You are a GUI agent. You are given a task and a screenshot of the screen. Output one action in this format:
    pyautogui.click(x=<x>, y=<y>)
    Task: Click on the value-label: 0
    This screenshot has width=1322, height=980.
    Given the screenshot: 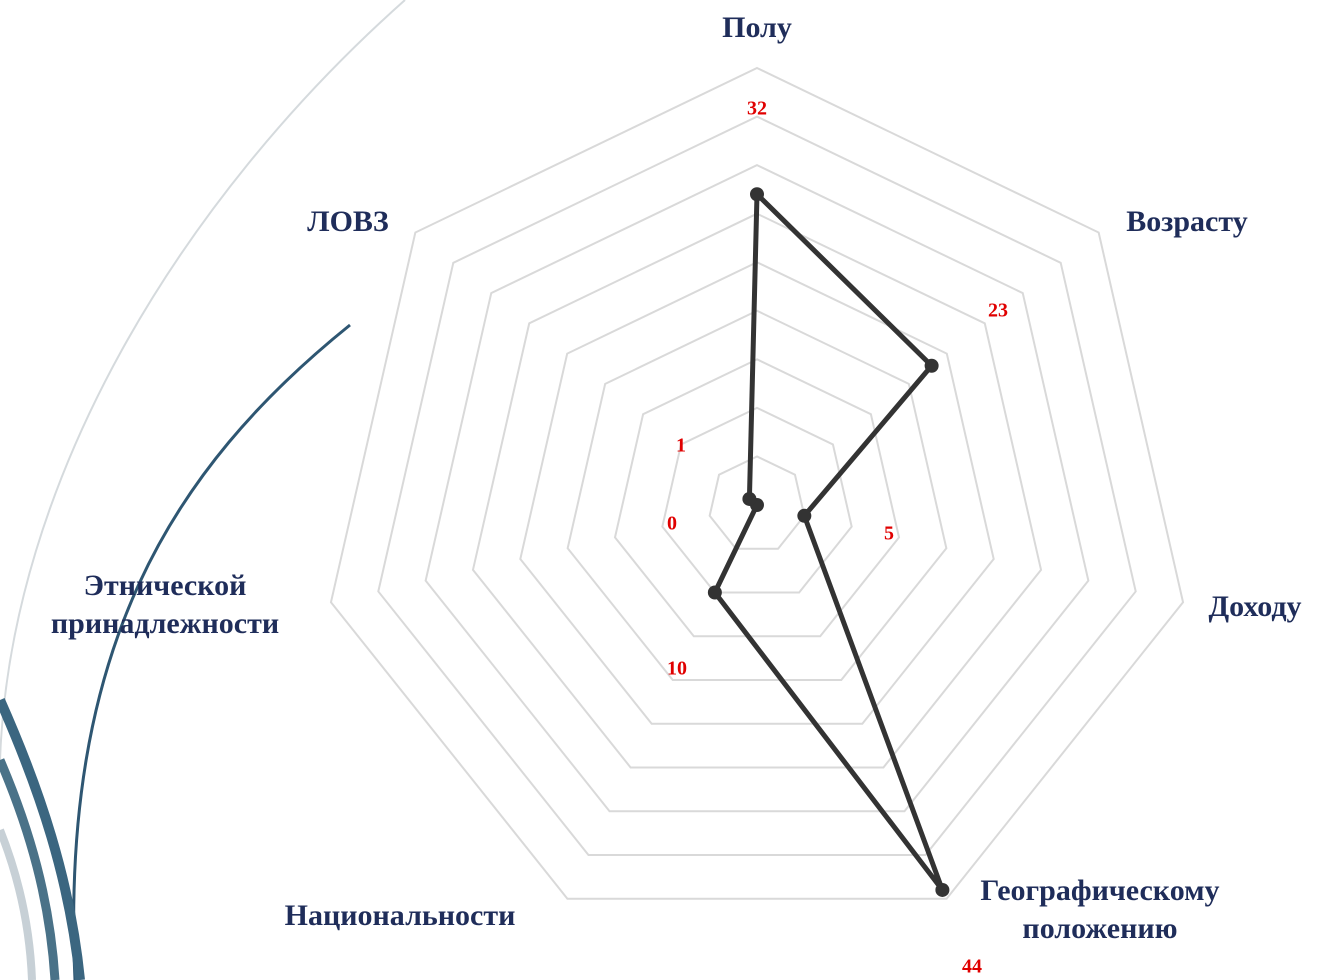 What is the action you would take?
    pyautogui.click(x=672, y=524)
    